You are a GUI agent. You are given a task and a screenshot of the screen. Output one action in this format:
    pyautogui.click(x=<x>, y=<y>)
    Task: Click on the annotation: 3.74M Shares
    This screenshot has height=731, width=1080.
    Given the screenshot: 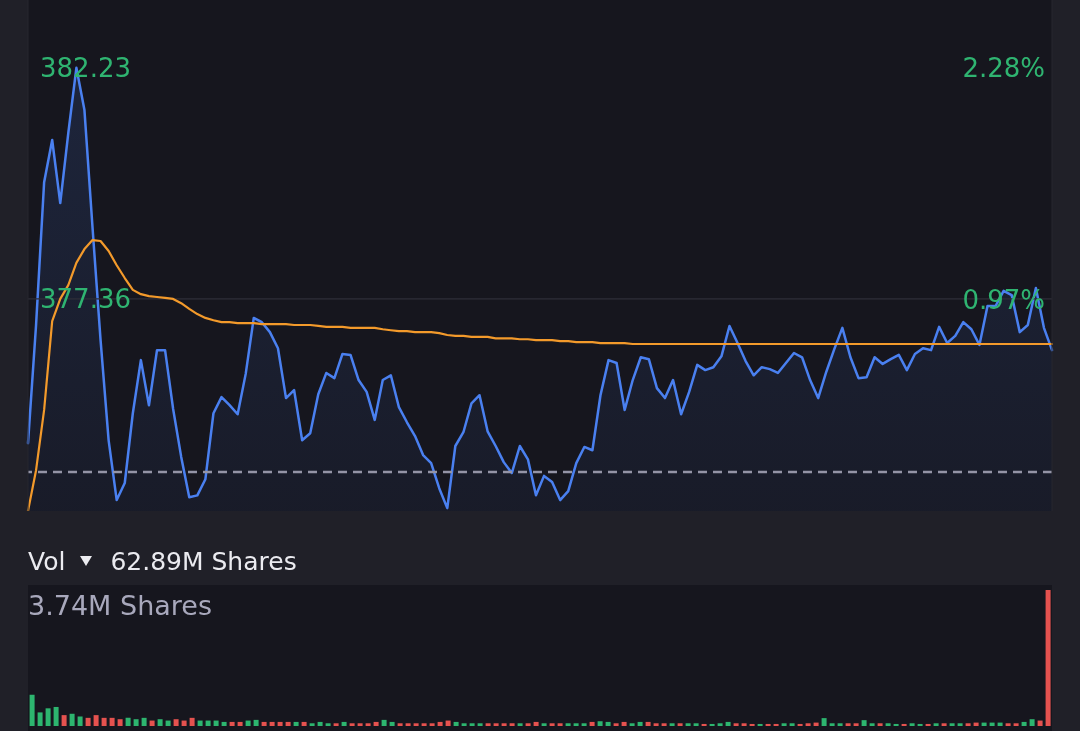 What is the action you would take?
    pyautogui.click(x=120, y=605)
    